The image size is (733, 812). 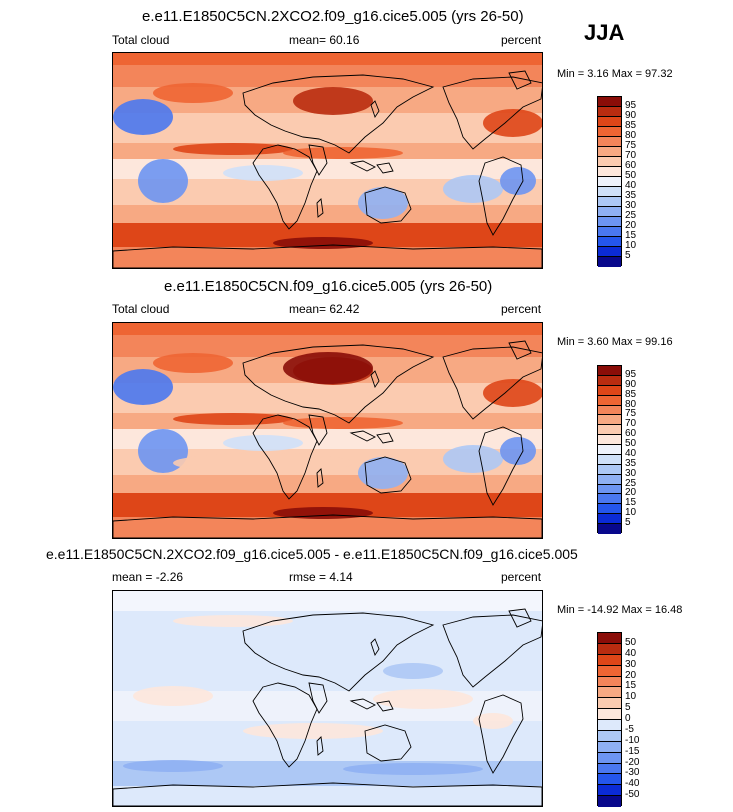 I want to click on panel-2-colorbar, so click(x=609, y=449).